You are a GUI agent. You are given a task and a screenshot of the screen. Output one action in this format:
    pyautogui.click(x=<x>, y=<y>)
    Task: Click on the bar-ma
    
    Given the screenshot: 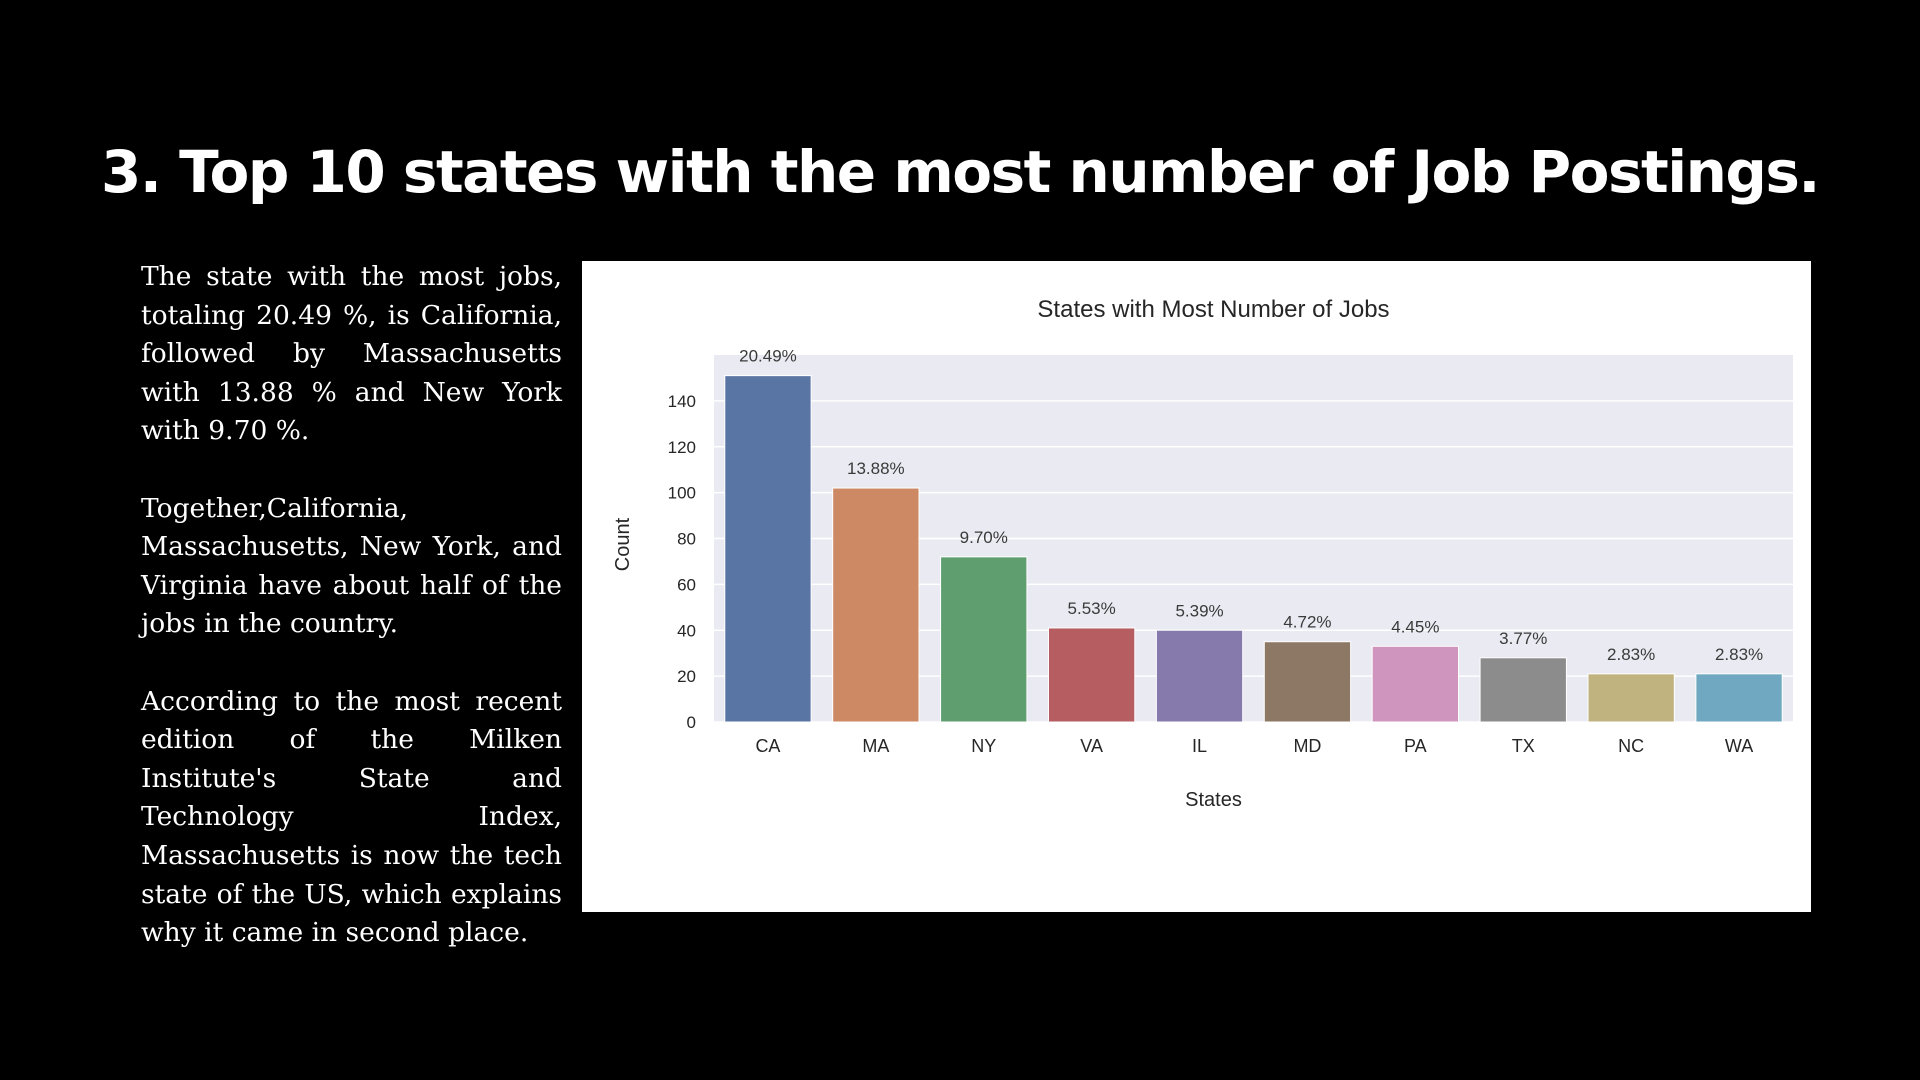 What is the action you would take?
    pyautogui.click(x=876, y=605)
    